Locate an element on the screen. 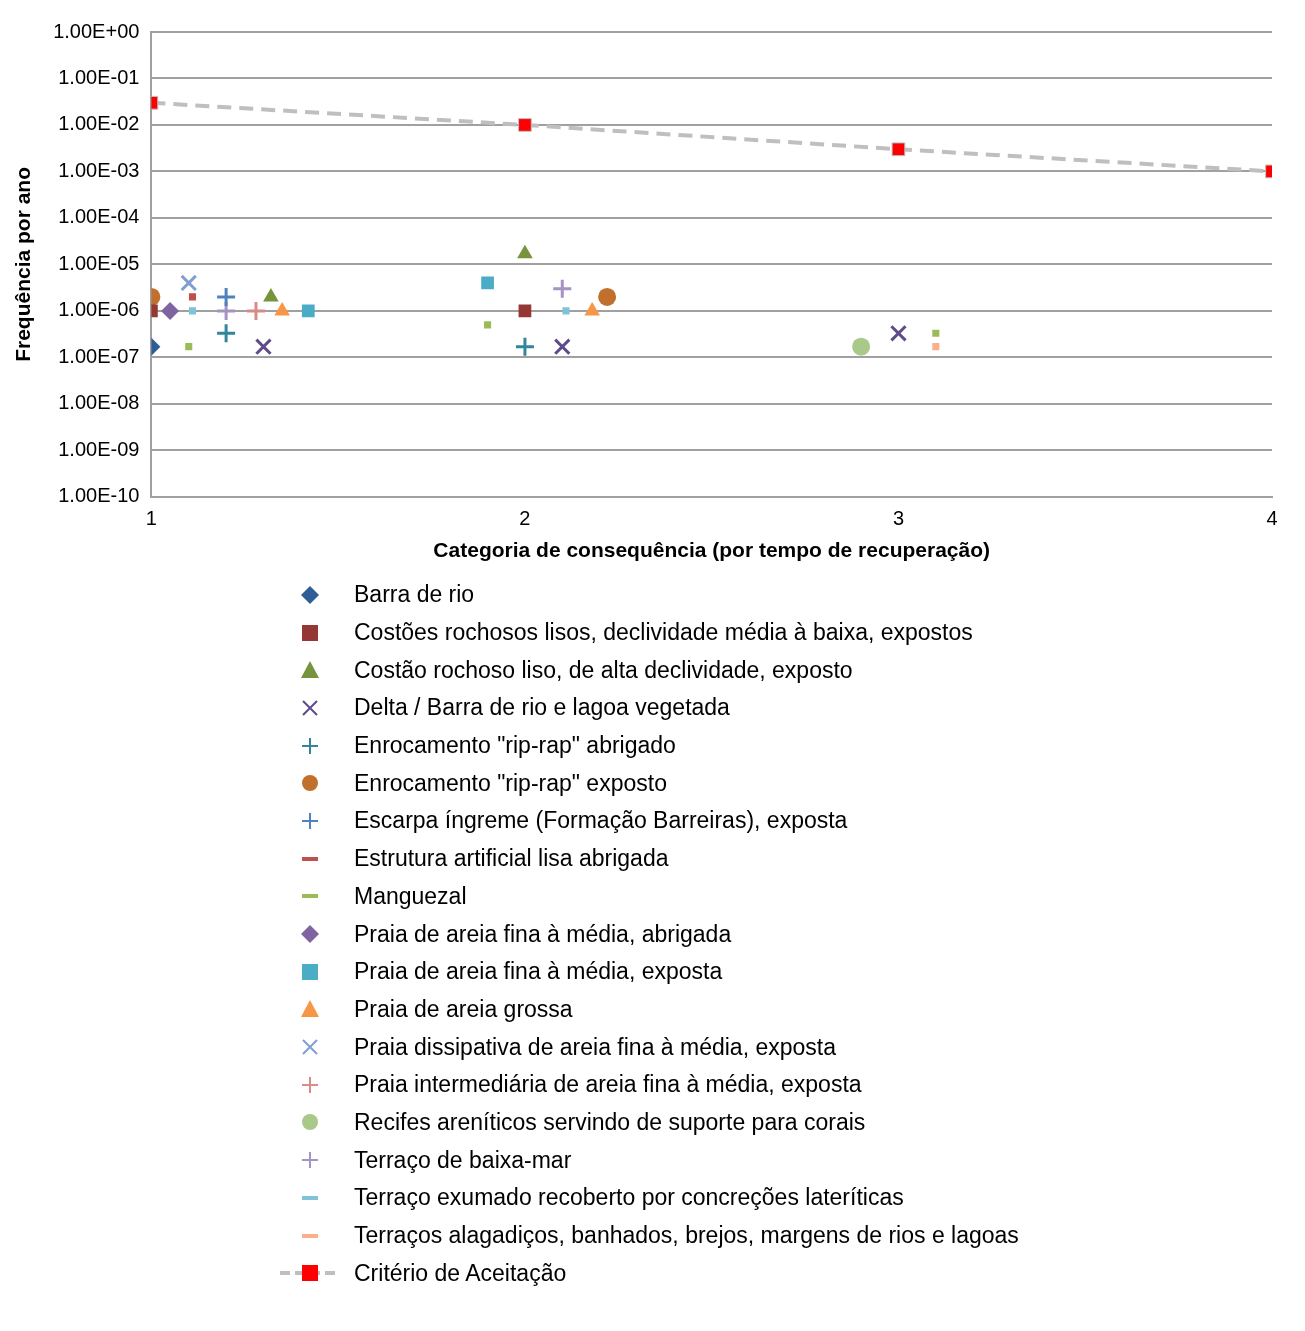 The image size is (1305, 1331). legend-label: Enrocamento "rip-rap" exposto is located at coordinates (510, 783).